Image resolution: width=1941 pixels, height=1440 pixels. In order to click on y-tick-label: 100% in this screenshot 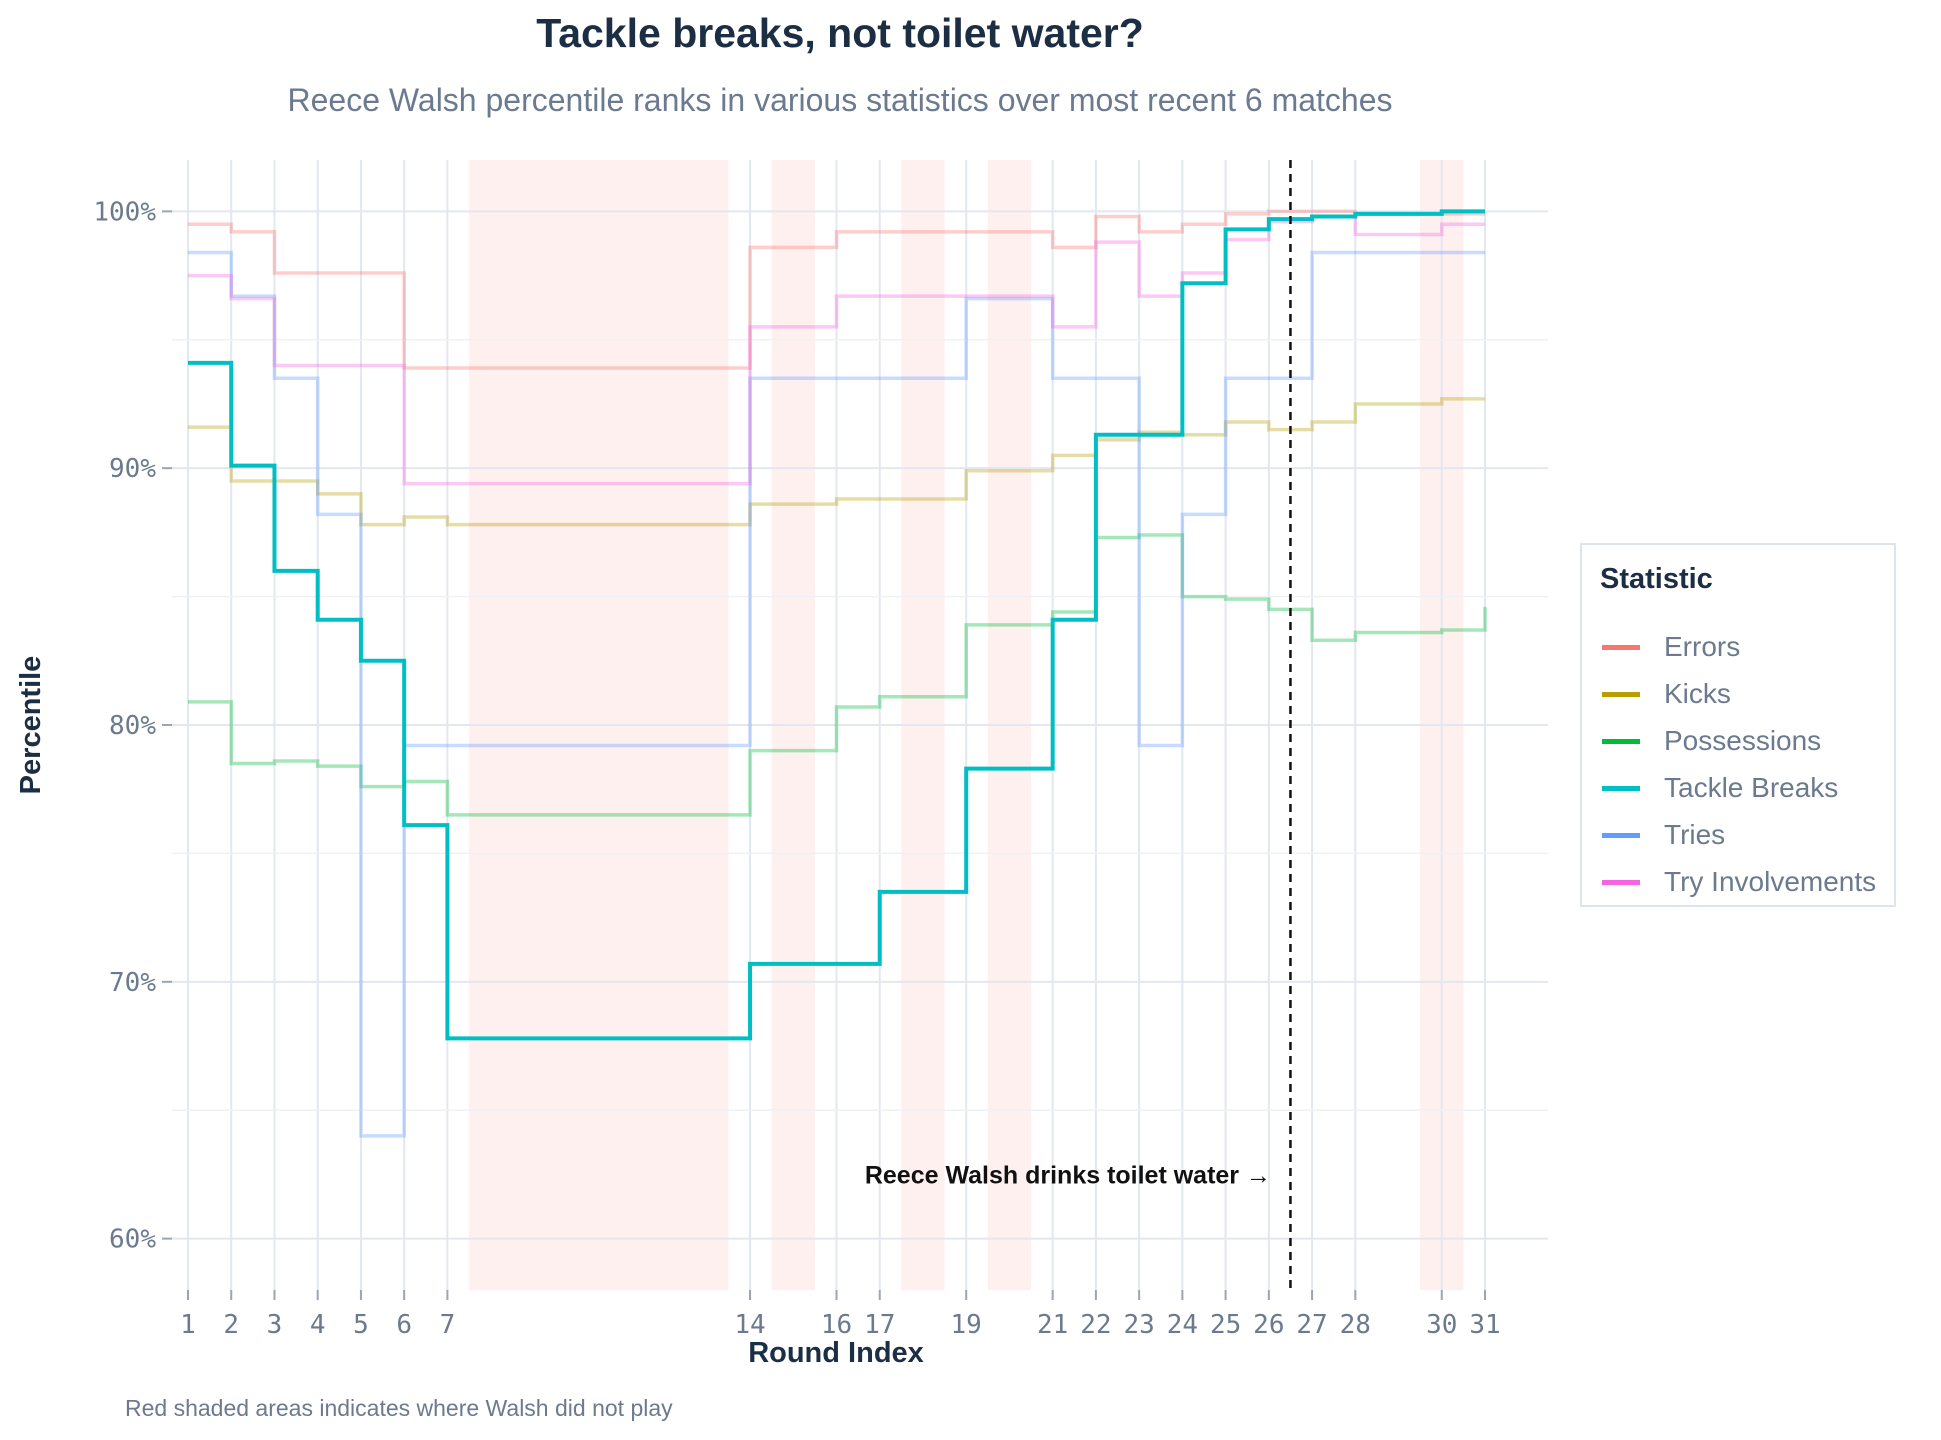, I will do `click(124, 212)`.